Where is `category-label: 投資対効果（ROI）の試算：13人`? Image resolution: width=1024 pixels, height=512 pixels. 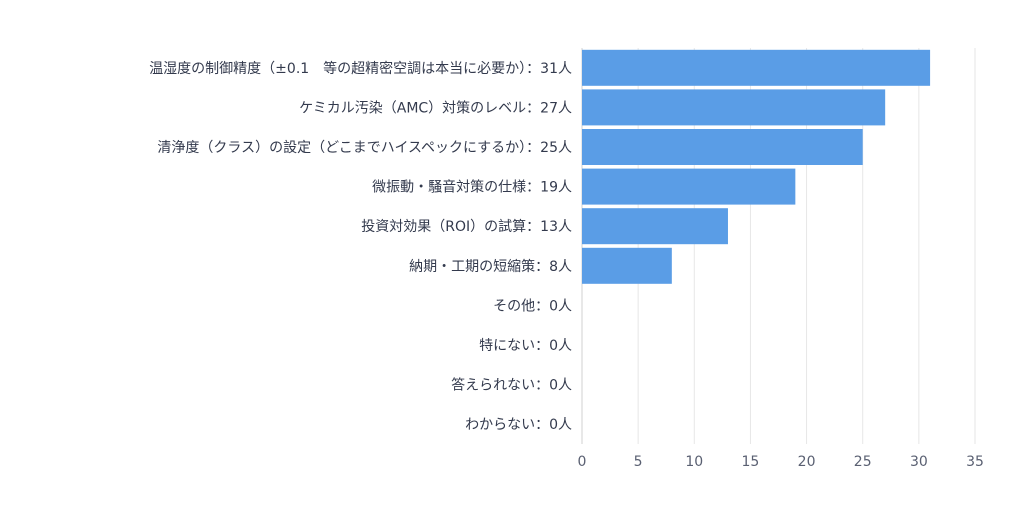 category-label: 投資対効果（ROI）の試算：13人 is located at coordinates (466, 227).